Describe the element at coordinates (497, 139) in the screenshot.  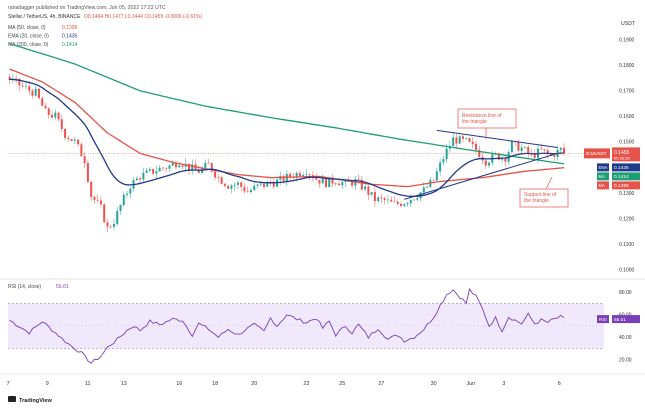
I see `resistance-trendline` at that location.